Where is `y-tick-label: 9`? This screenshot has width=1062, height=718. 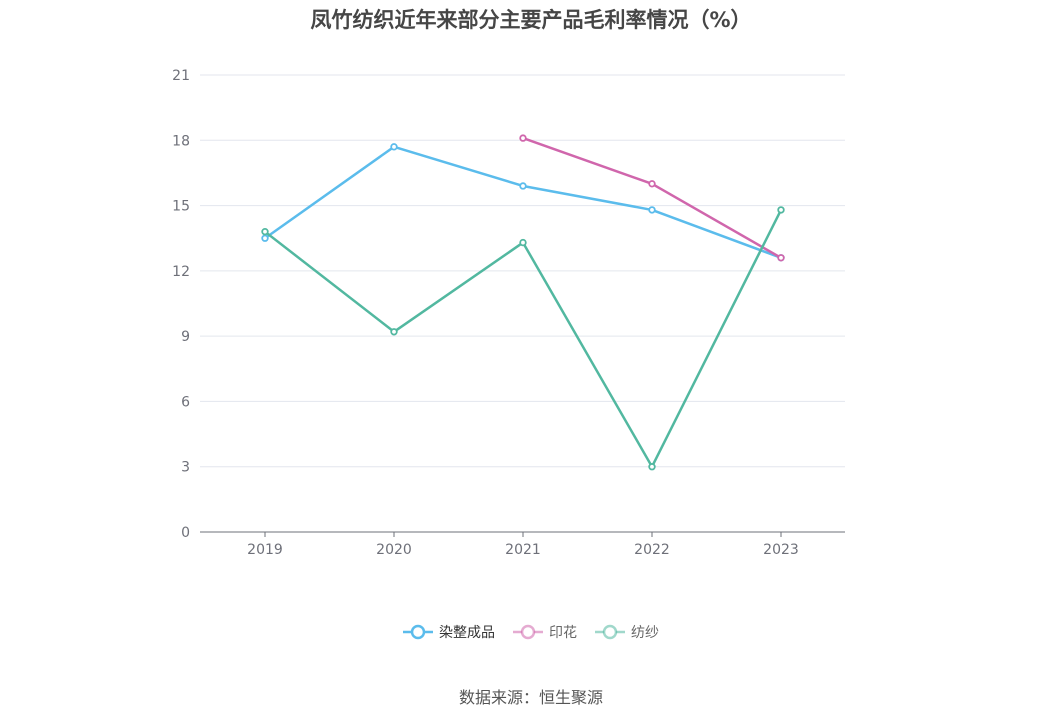
y-tick-label: 9 is located at coordinates (185, 337).